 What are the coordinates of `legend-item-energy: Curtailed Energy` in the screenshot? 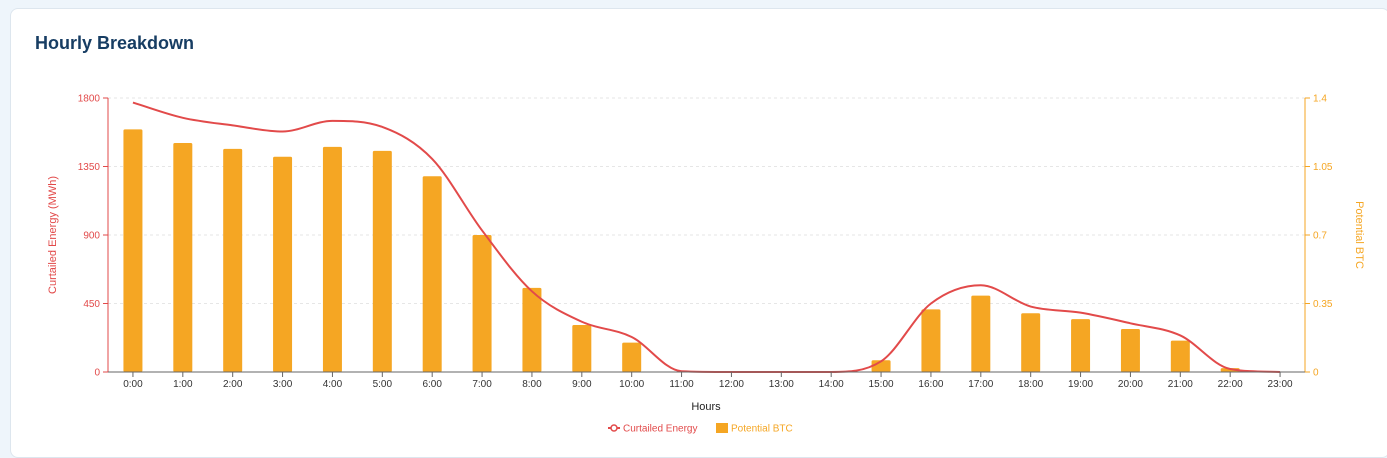 It's located at (652, 429).